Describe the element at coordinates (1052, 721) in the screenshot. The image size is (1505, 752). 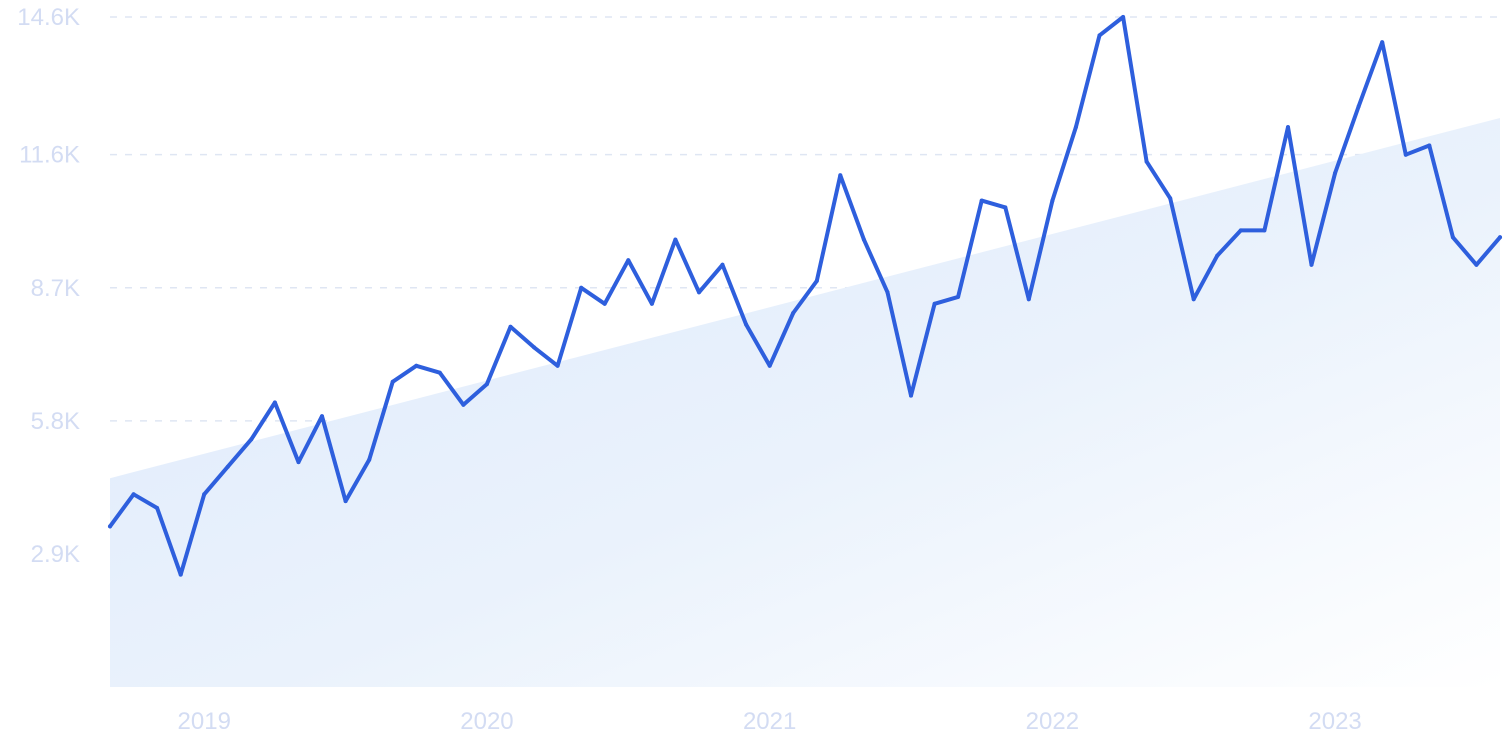
I see `x-tick-label: 2022` at that location.